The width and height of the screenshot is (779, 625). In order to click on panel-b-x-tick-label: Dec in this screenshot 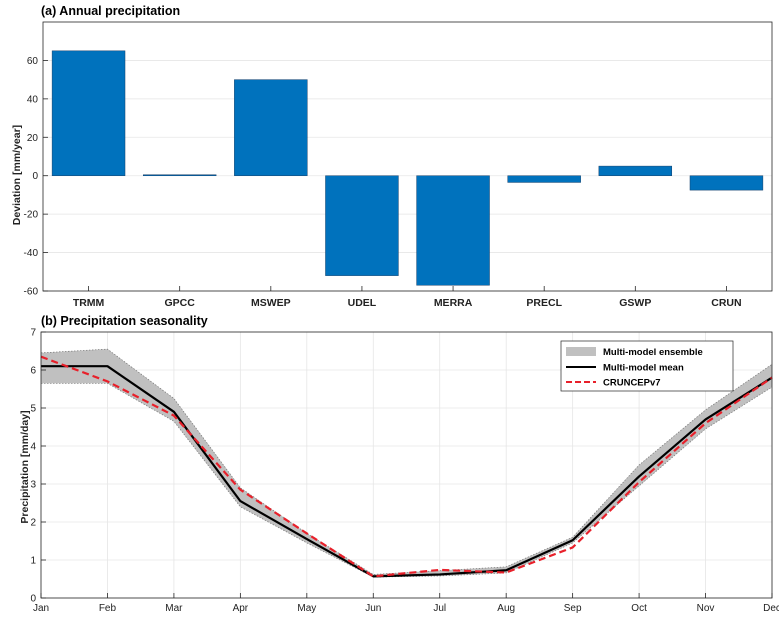, I will do `click(771, 608)`.